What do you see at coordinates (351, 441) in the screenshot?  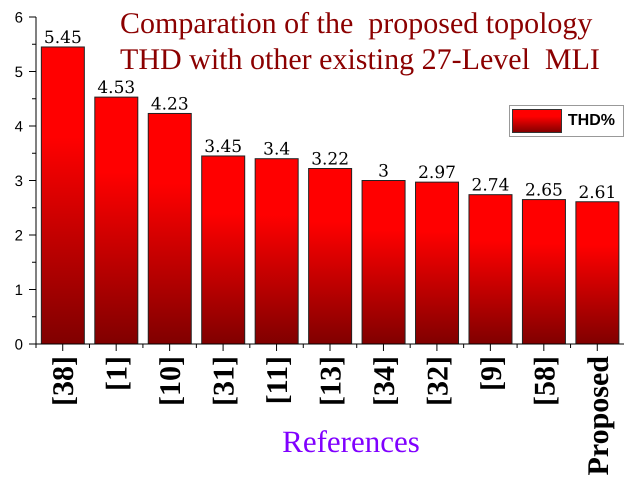 I see `x-axis-title: References` at bounding box center [351, 441].